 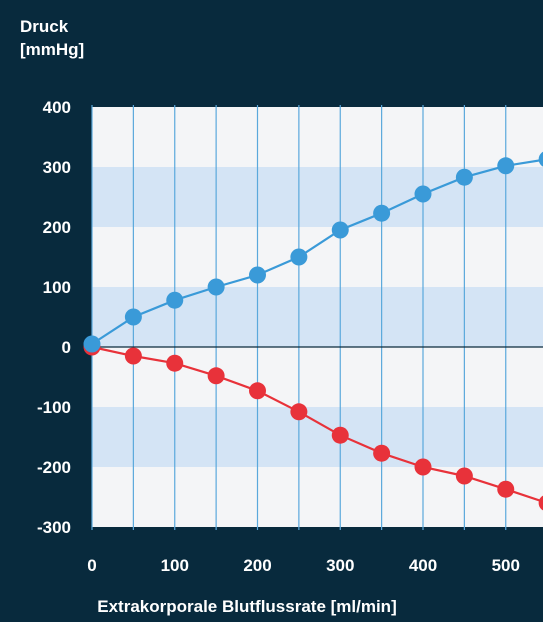 I want to click on y-axis-label-line-2: [mmHg], so click(x=52, y=49).